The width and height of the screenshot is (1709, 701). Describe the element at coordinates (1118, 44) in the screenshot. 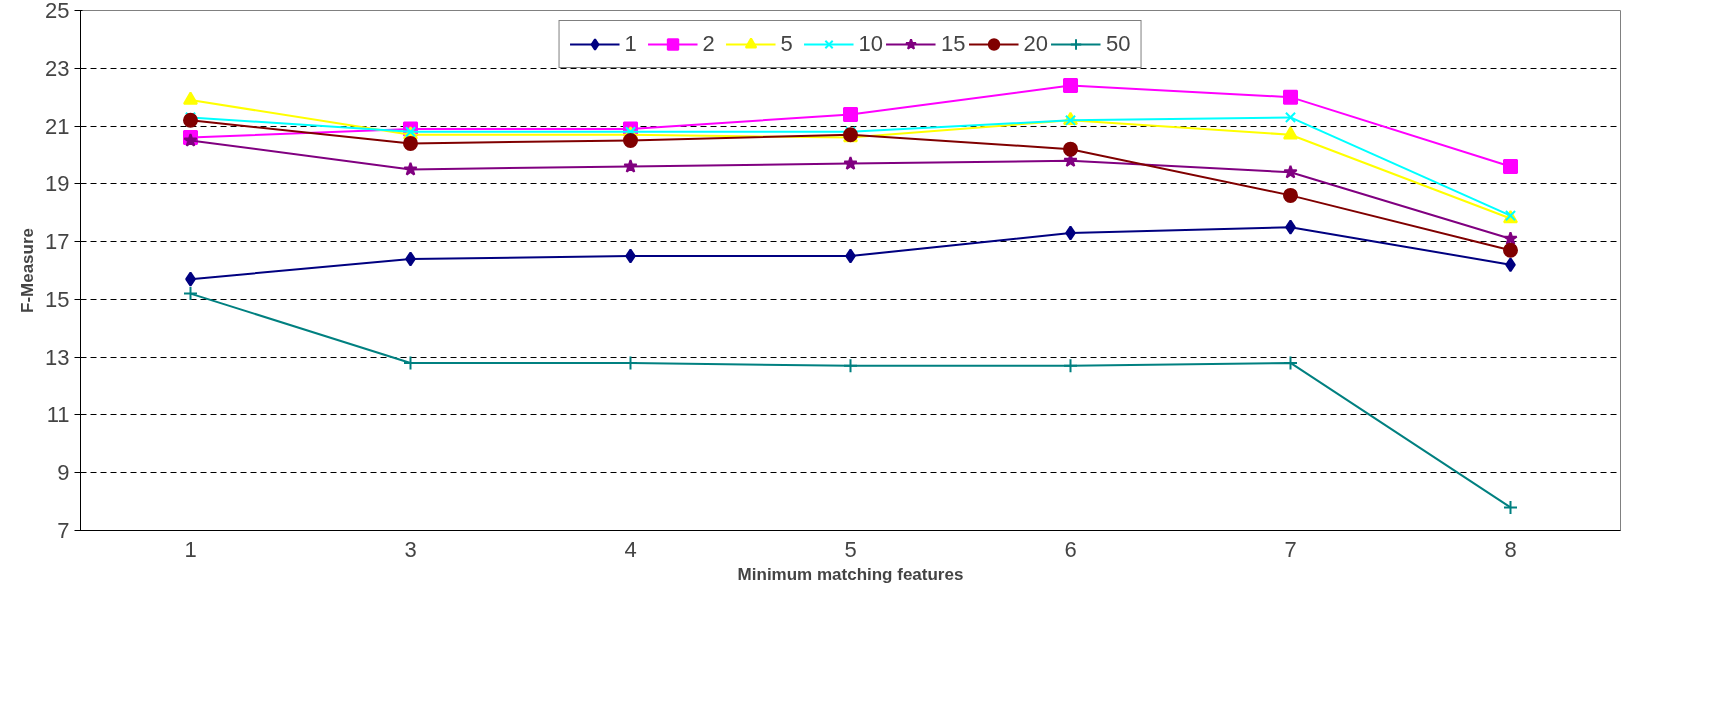

I see `legend-label: 50` at that location.